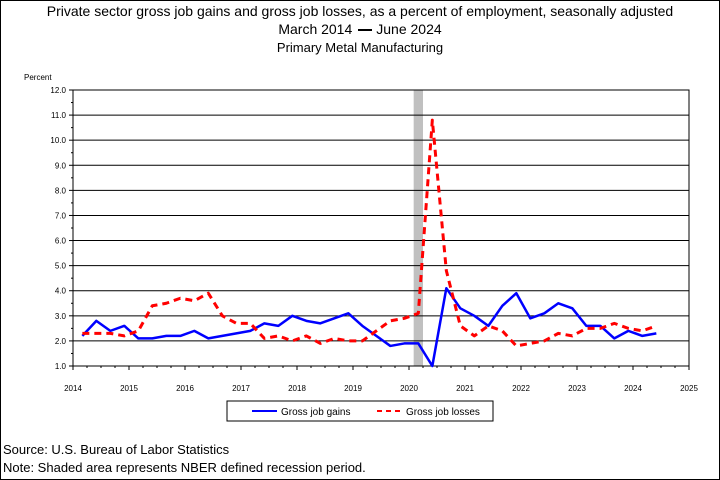 The width and height of the screenshot is (720, 480). What do you see at coordinates (61, 215) in the screenshot?
I see `y-tick-label: 7.0` at bounding box center [61, 215].